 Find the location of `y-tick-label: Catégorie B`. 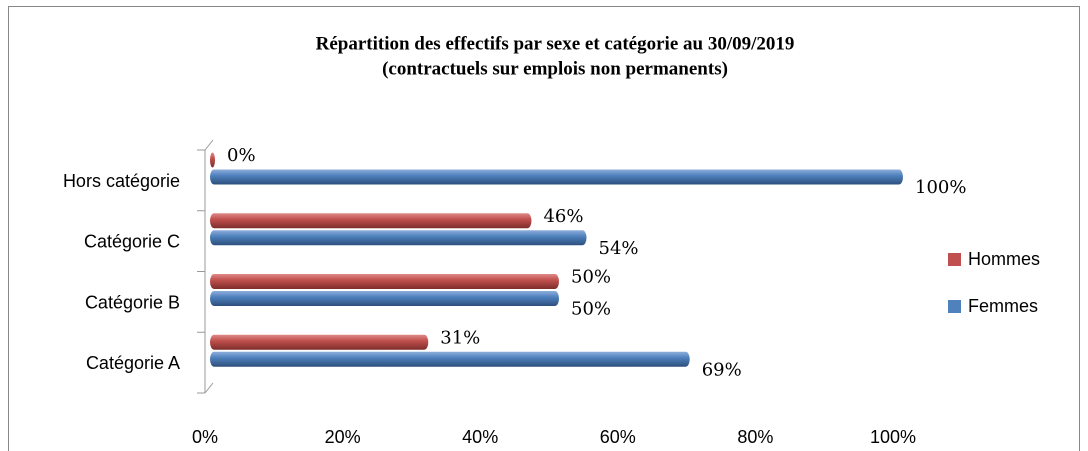

y-tick-label: Catégorie B is located at coordinates (132, 302).